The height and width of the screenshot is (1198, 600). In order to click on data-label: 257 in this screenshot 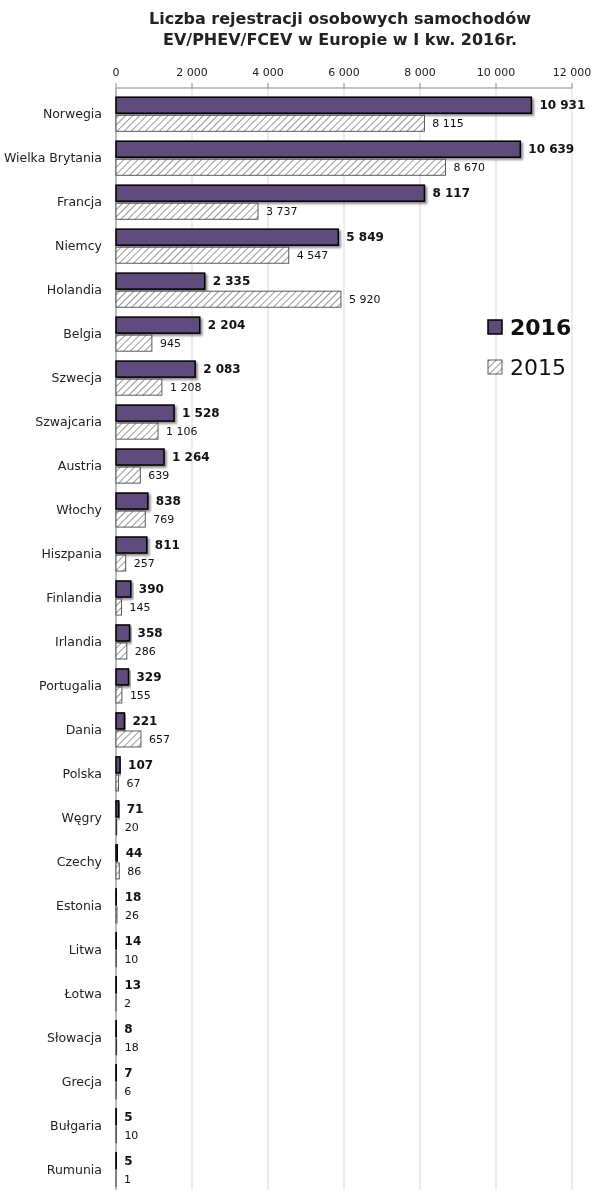, I will do `click(144, 564)`.